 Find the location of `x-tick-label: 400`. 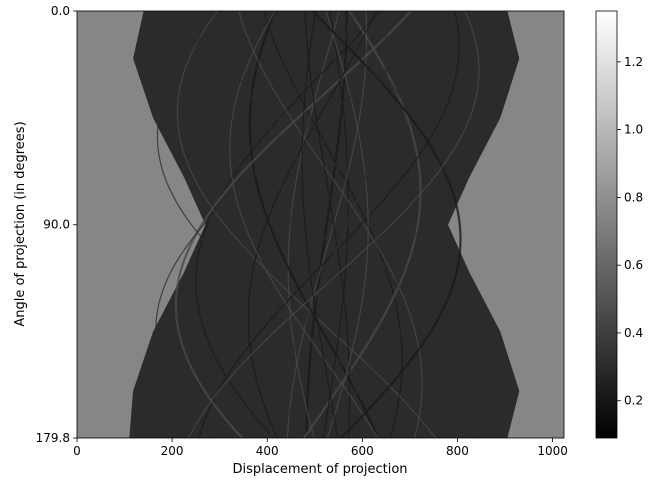

x-tick-label: 400 is located at coordinates (267, 451).